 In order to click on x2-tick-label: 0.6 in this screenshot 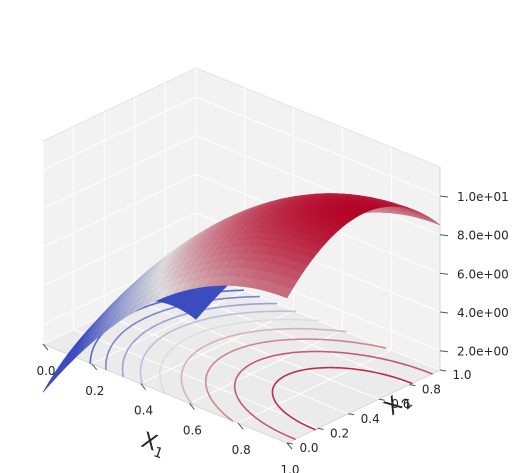, I will do `click(400, 404)`.